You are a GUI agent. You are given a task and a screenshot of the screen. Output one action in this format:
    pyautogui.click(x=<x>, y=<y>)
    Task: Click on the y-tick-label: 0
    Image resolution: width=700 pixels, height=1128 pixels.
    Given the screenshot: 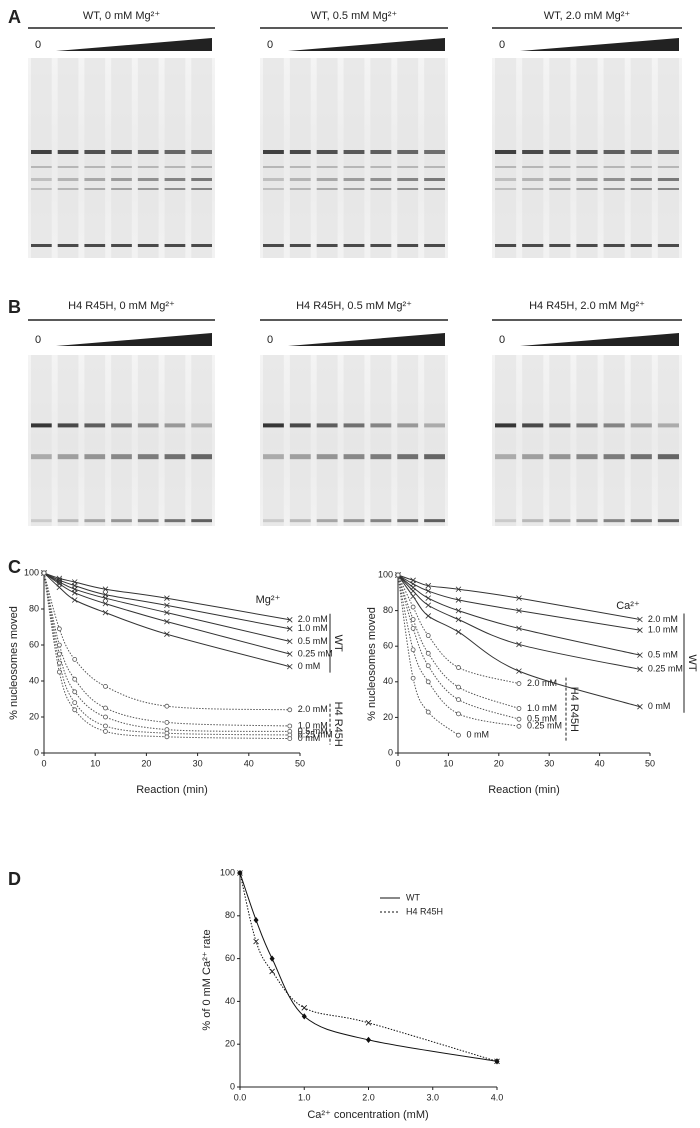 What is the action you would take?
    pyautogui.click(x=36, y=752)
    